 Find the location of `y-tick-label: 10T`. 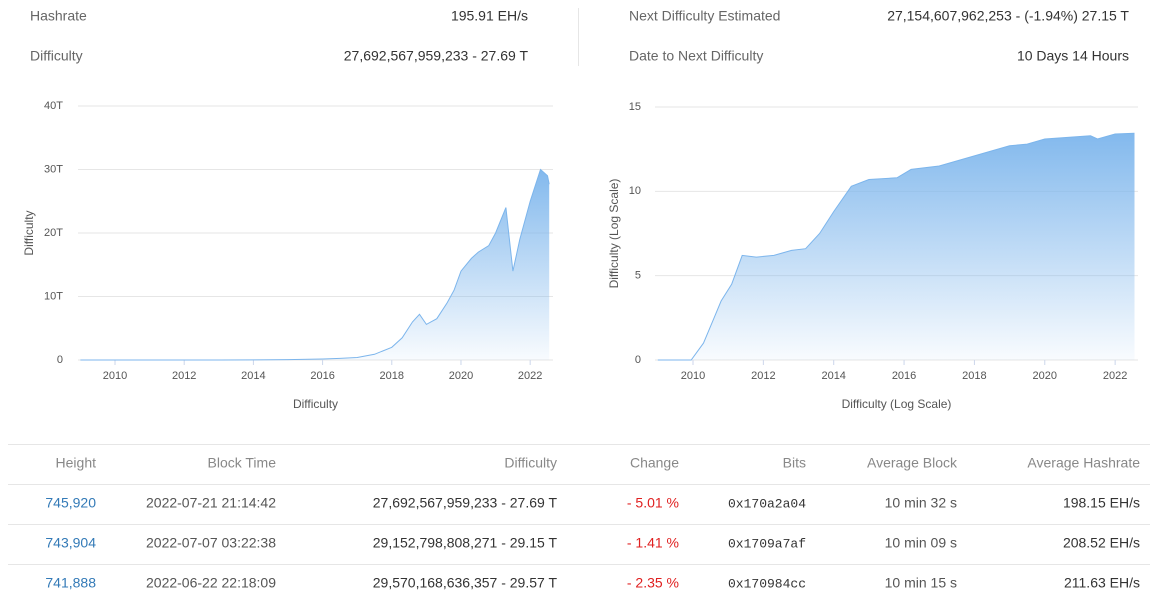

y-tick-label: 10T is located at coordinates (53, 296).